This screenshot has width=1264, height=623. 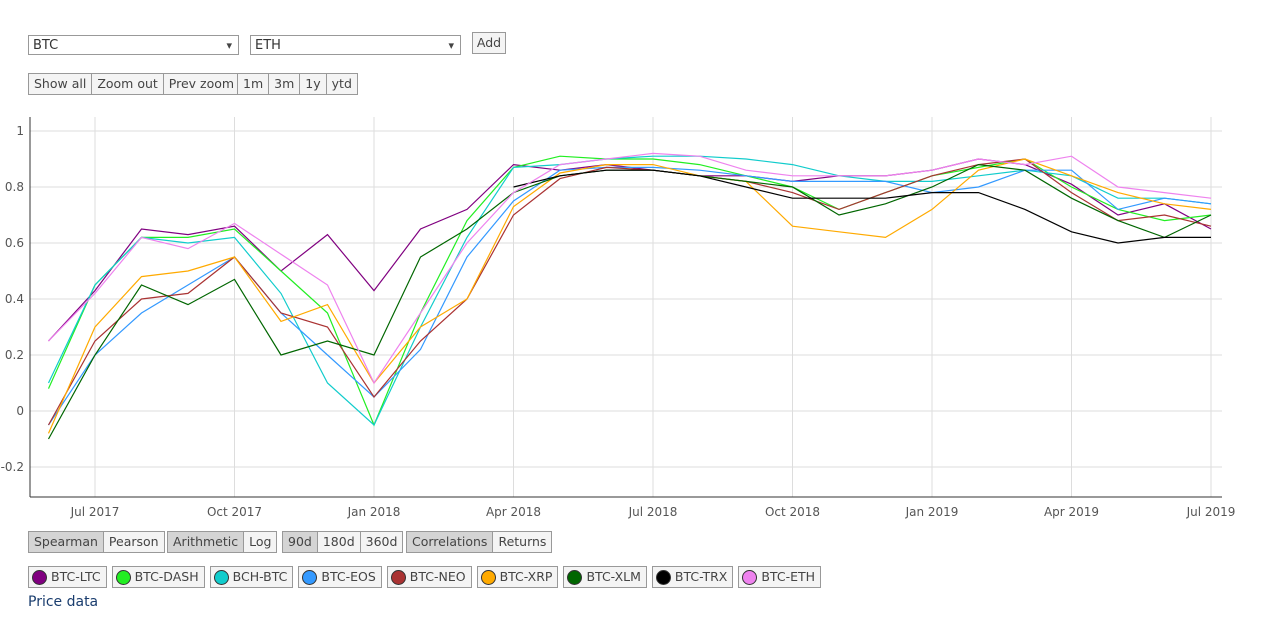 I want to click on legend-item: BTC-XLM, so click(x=605, y=577).